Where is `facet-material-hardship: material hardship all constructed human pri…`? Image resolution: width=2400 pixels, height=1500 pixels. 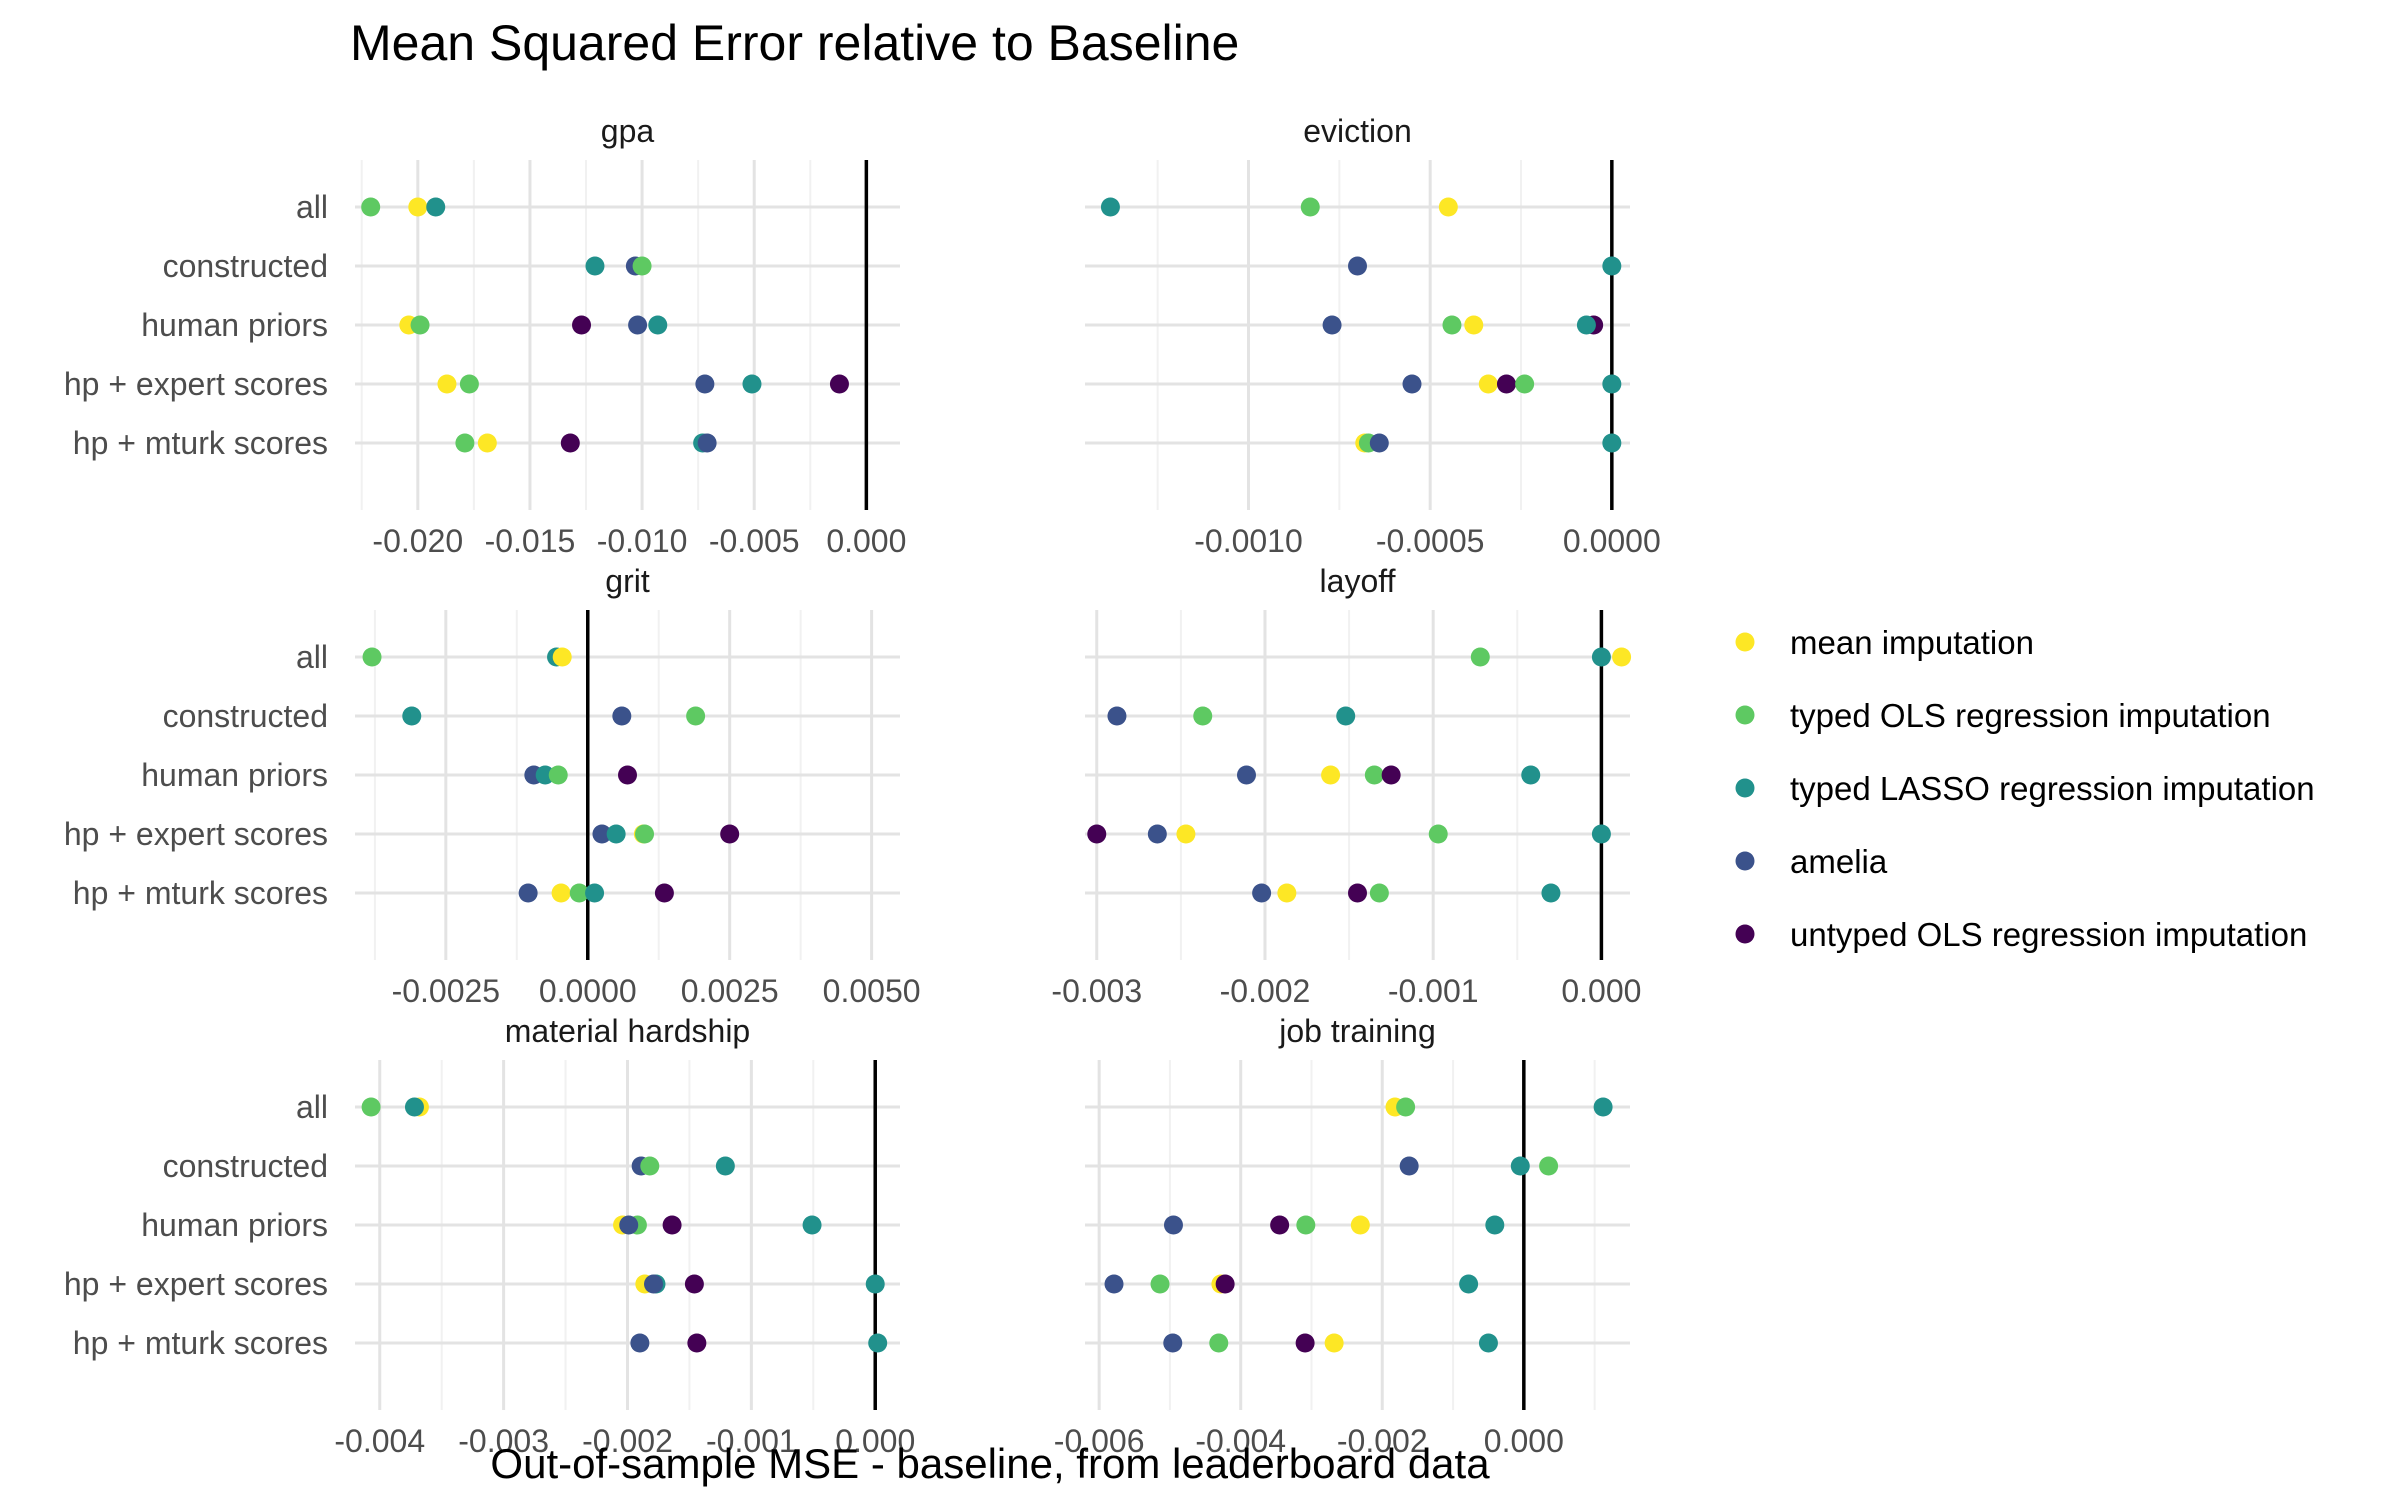
facet-material-hardship: material hardship all constructed human pri… is located at coordinates (489, 1236).